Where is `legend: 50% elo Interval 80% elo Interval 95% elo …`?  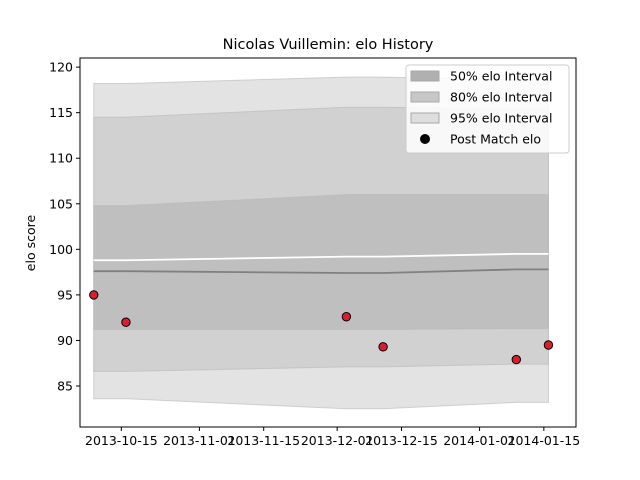 legend: 50% elo Interval 80% elo Interval 95% elo … is located at coordinates (487, 109).